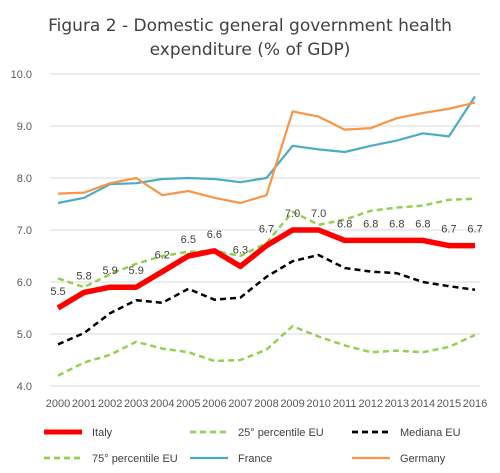 Image resolution: width=500 pixels, height=473 pixels. What do you see at coordinates (265, 269) in the screenshot?
I see `series-line-italy` at bounding box center [265, 269].